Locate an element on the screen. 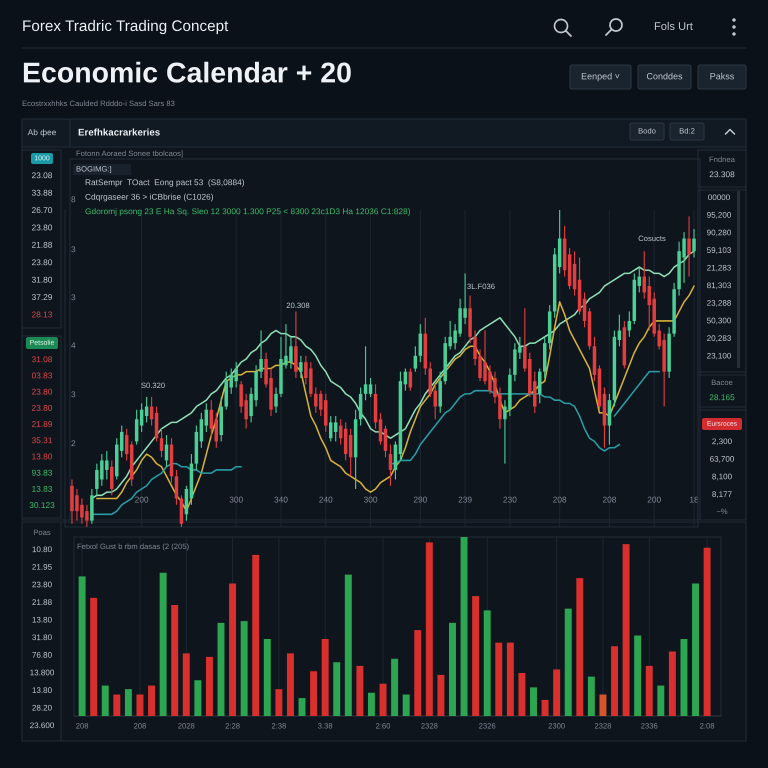 The height and width of the screenshot is (768, 768). x-tick-label: 290 is located at coordinates (420, 499).